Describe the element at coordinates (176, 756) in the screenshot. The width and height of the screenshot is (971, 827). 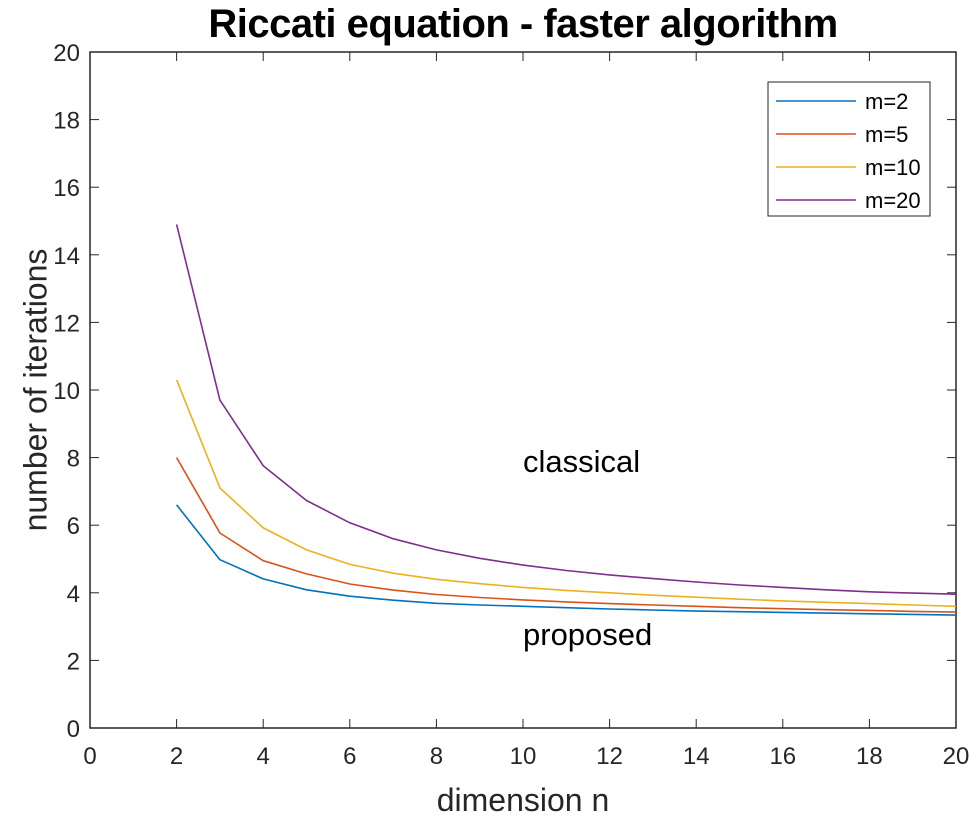
I see `x-tick-label: 2` at that location.